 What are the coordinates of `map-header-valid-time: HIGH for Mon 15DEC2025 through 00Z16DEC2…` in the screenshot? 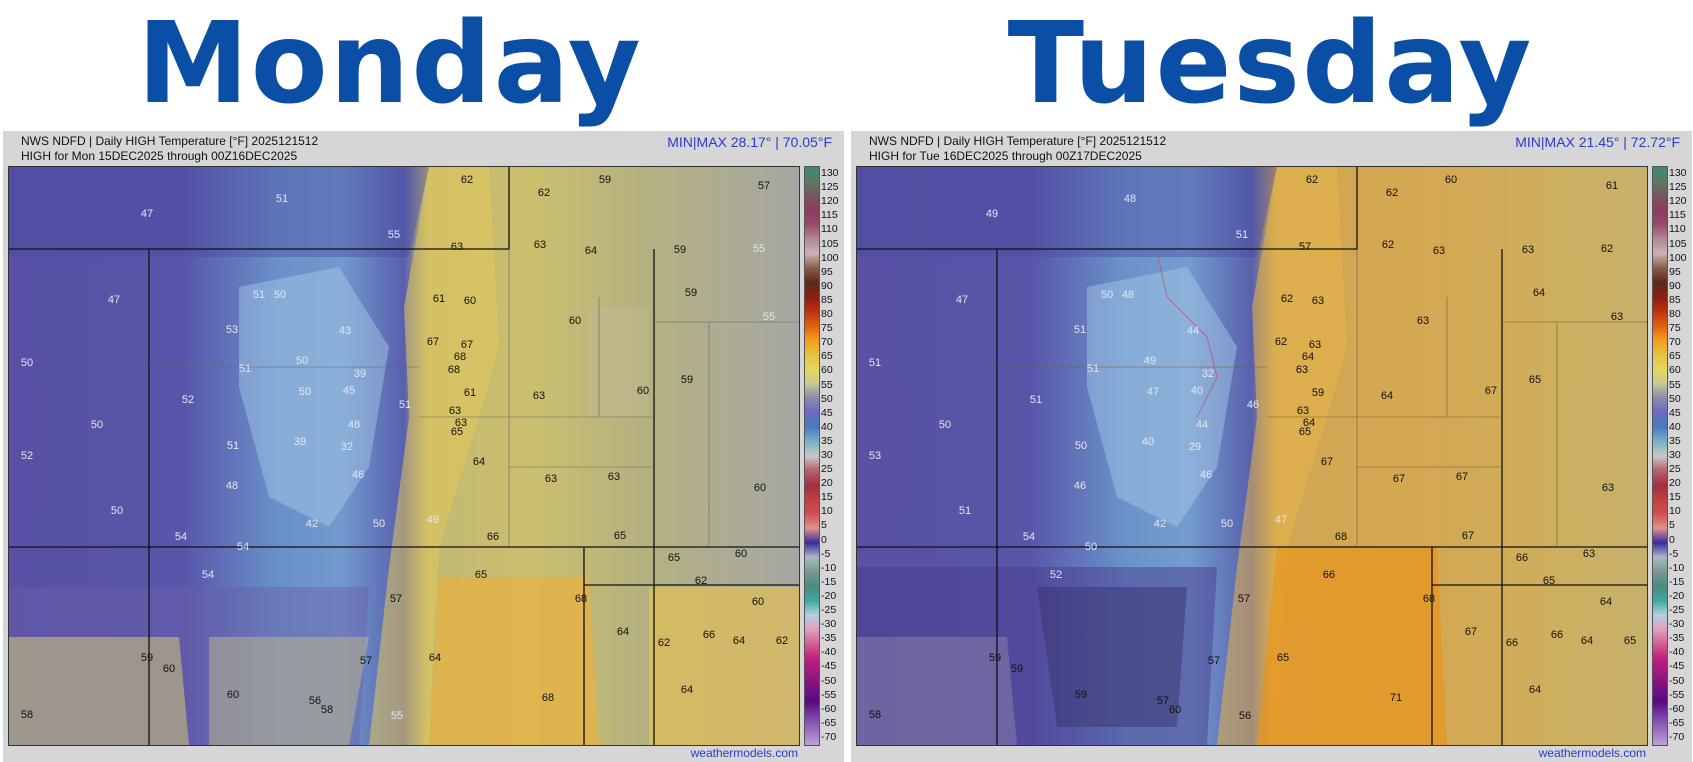 It's located at (159, 156).